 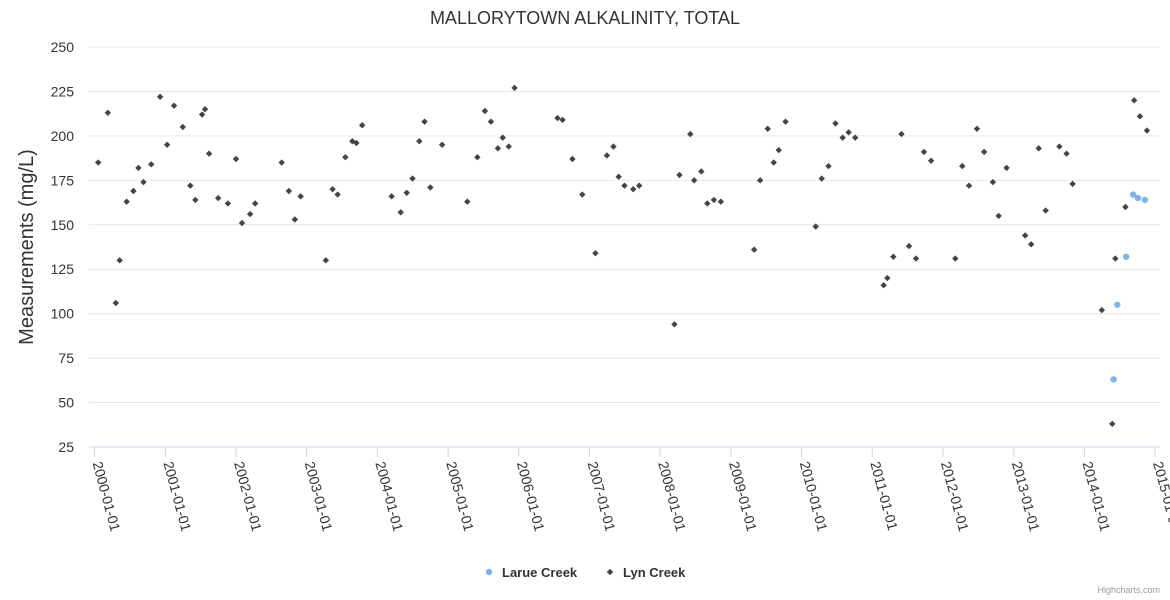 I want to click on legend-item-lyn-creek: Lyn Creek, so click(x=646, y=572).